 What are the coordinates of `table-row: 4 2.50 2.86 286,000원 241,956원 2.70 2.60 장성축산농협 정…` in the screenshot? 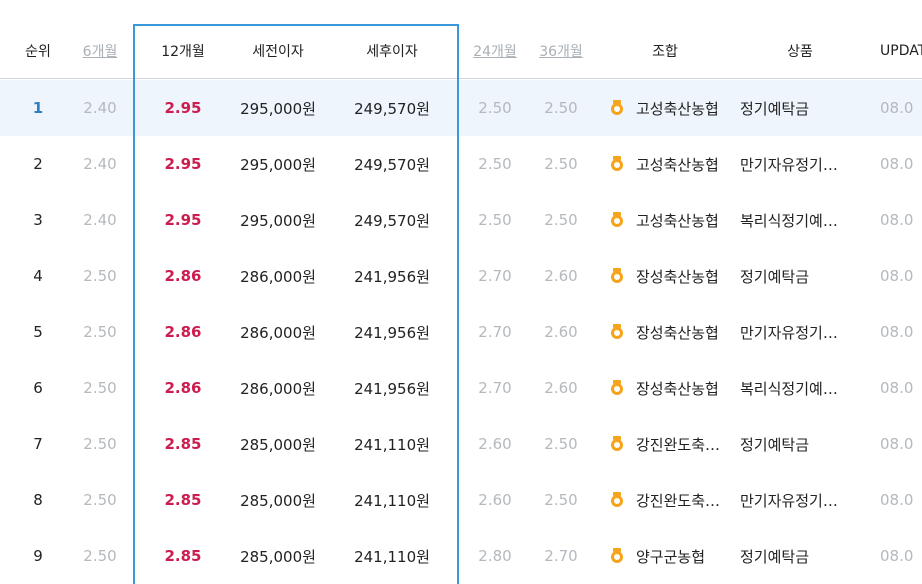 It's located at (461, 276).